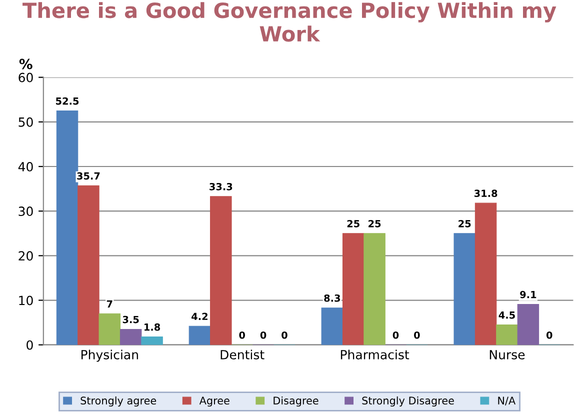 Image resolution: width=579 pixels, height=418 pixels. Describe the element at coordinates (296, 401) in the screenshot. I see `legend-label: Disagree` at that location.